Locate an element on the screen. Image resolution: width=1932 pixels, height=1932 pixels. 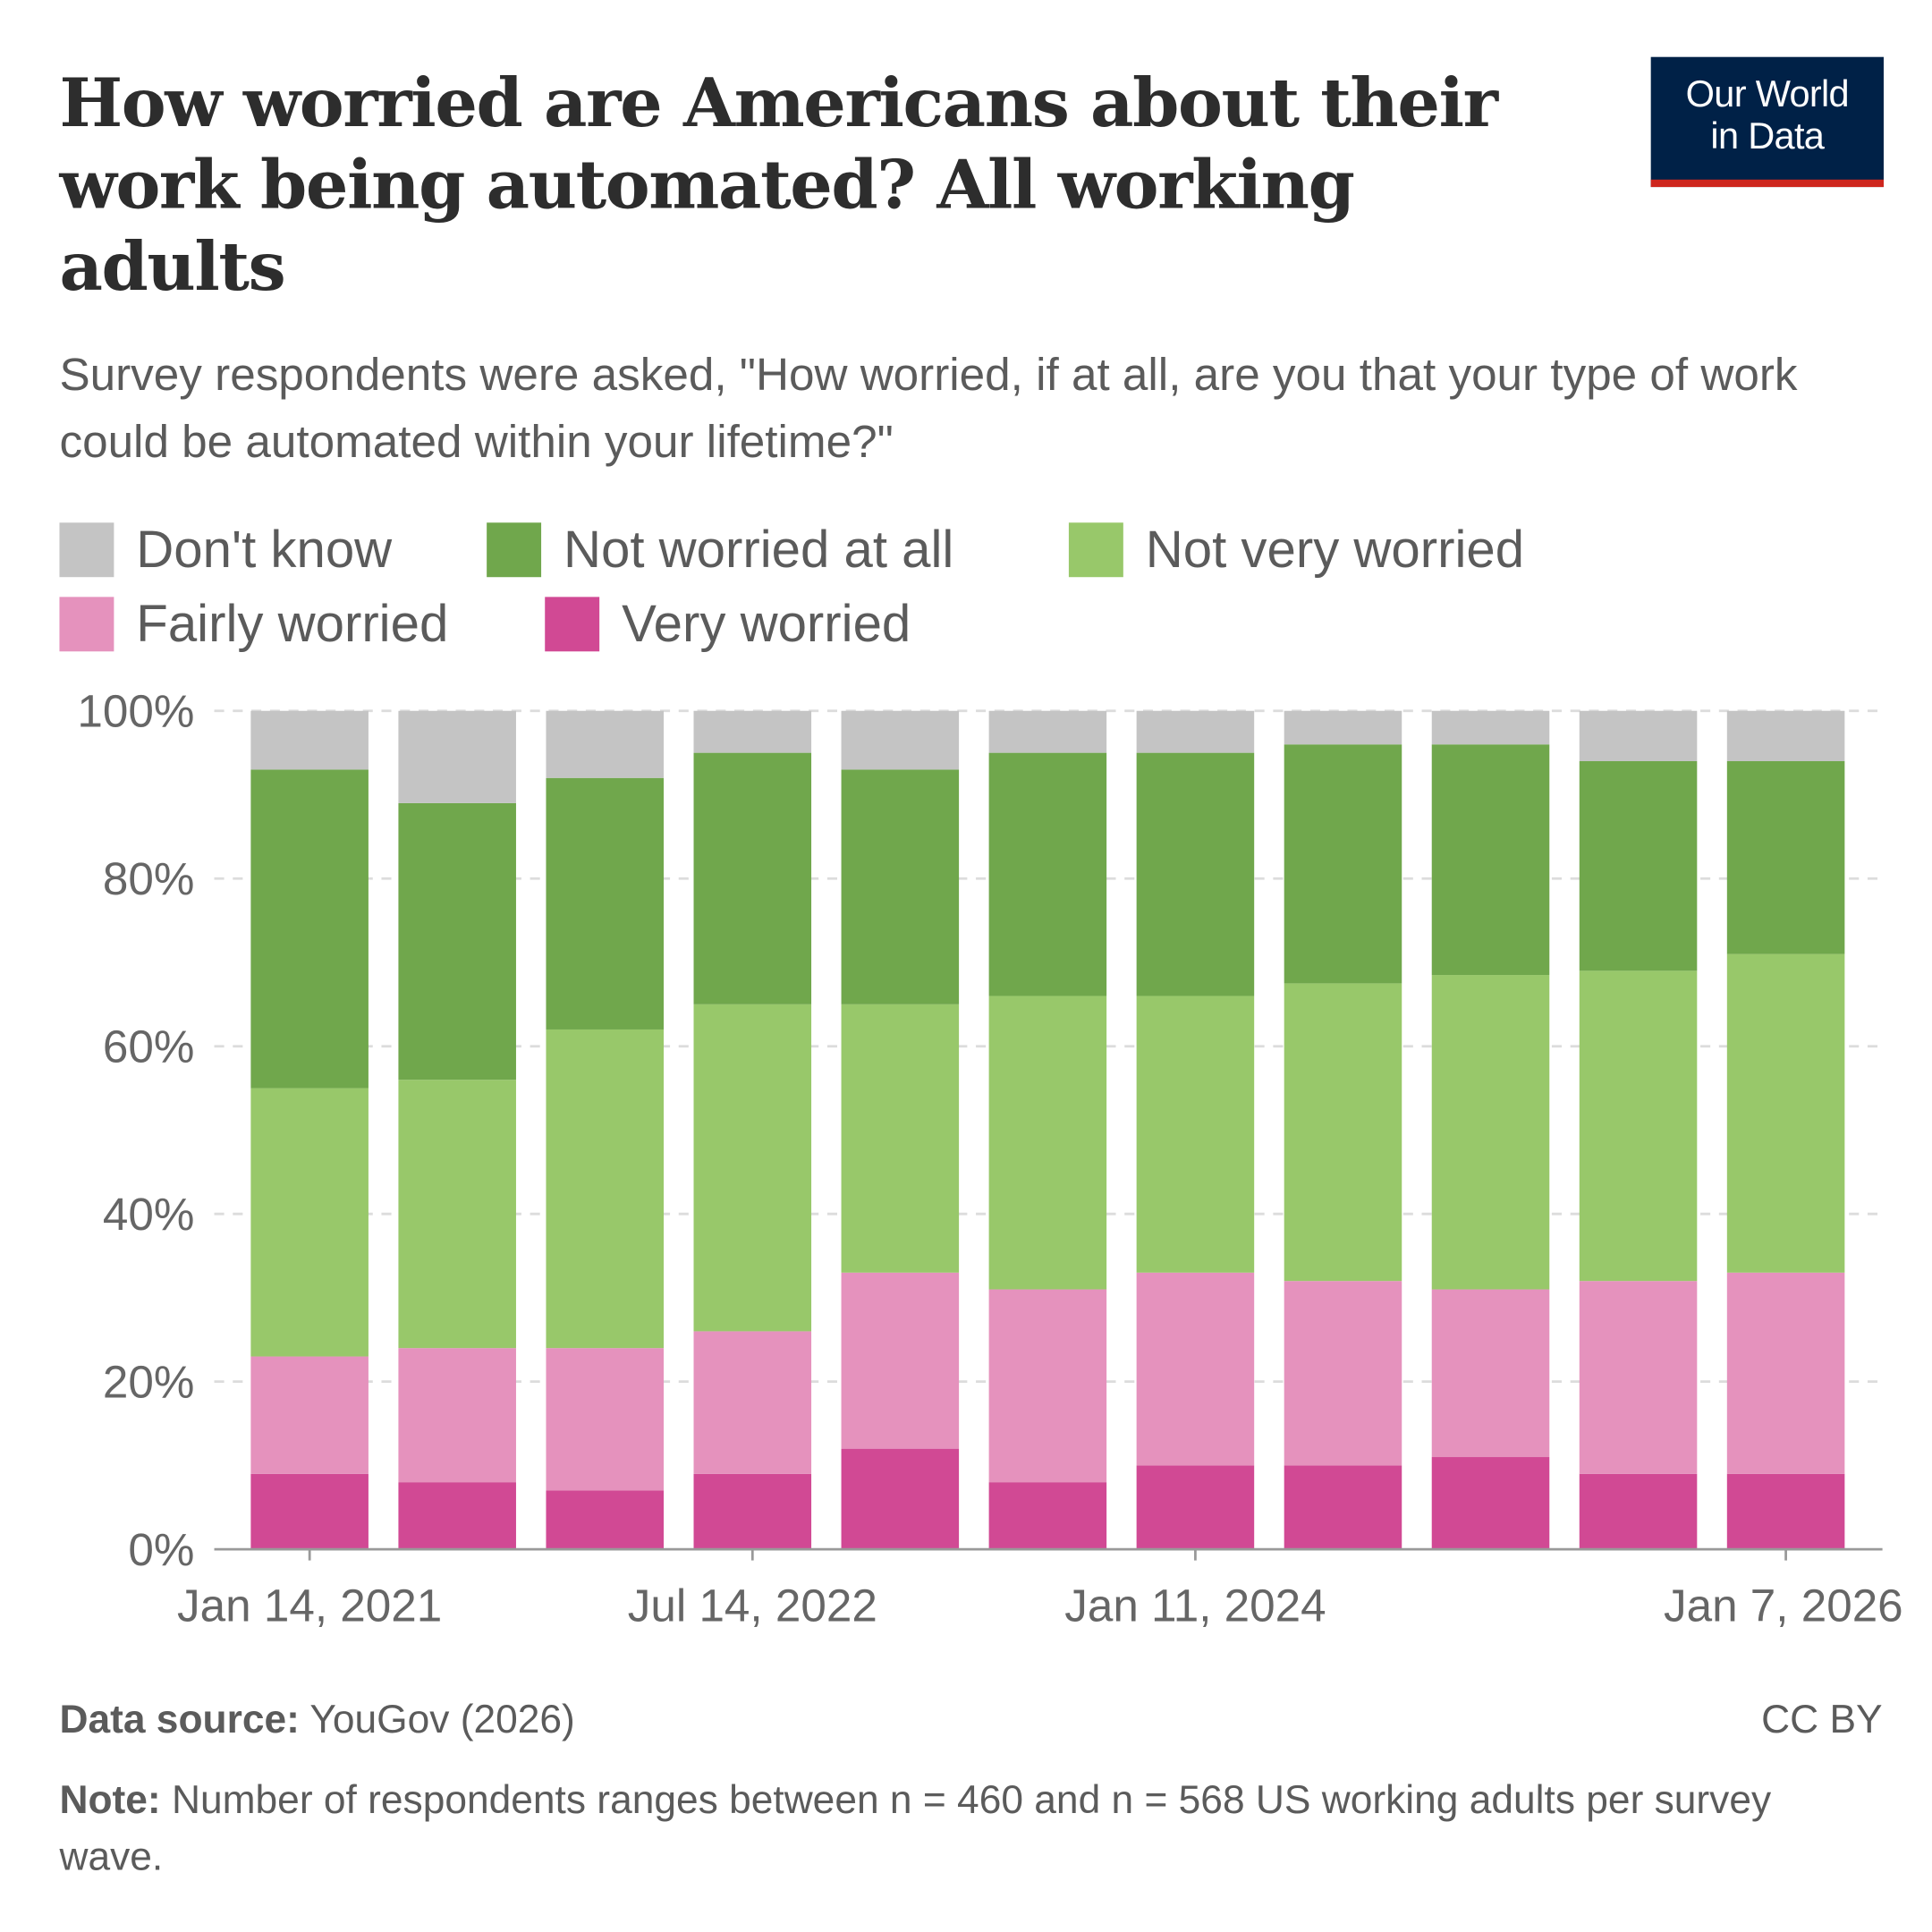
source-text: YouGov (2026) is located at coordinates (442, 1718).